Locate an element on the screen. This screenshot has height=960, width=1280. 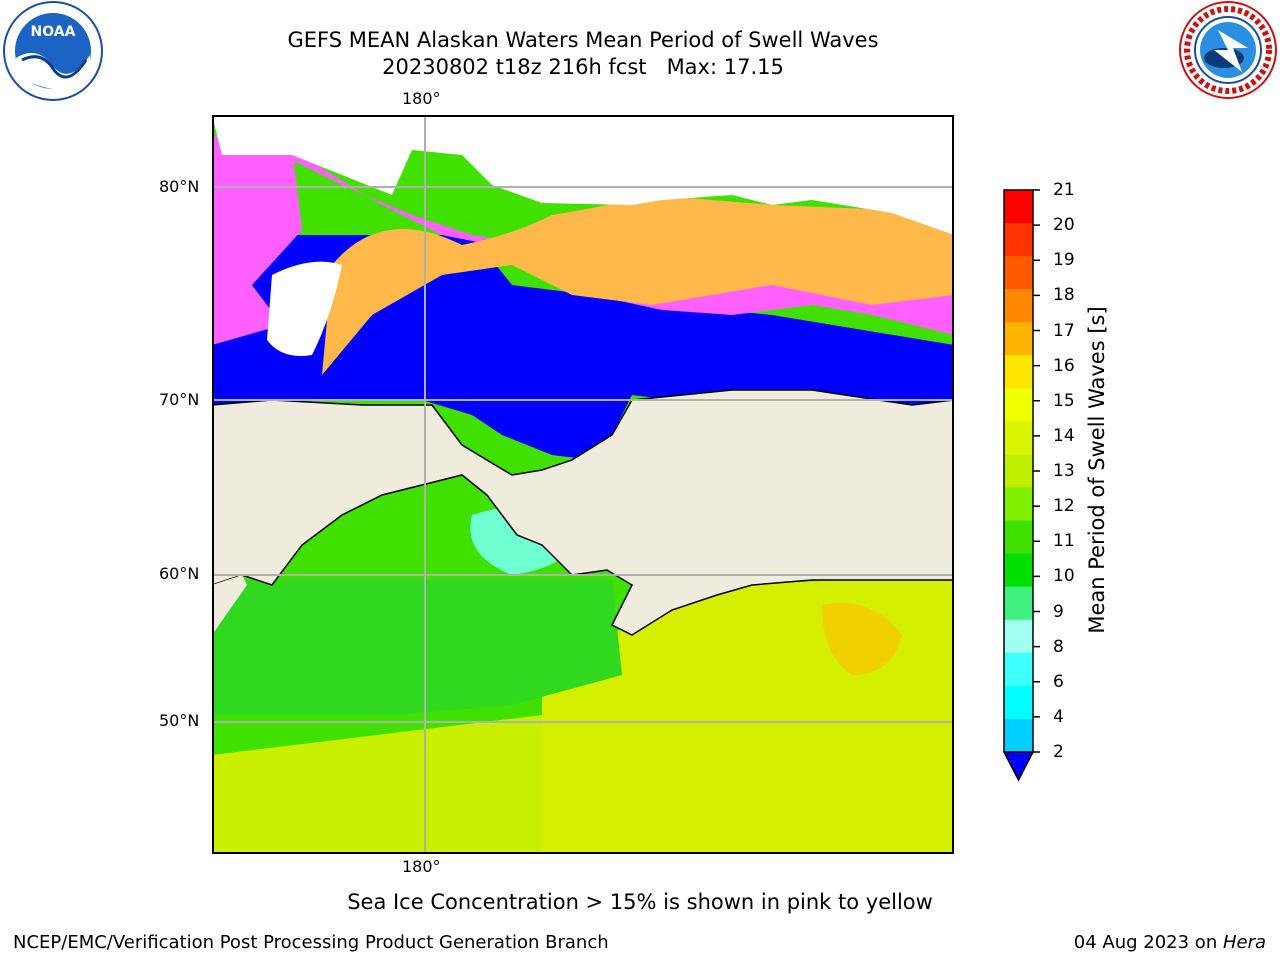
land-asia-alaska is located at coordinates (583, 512).